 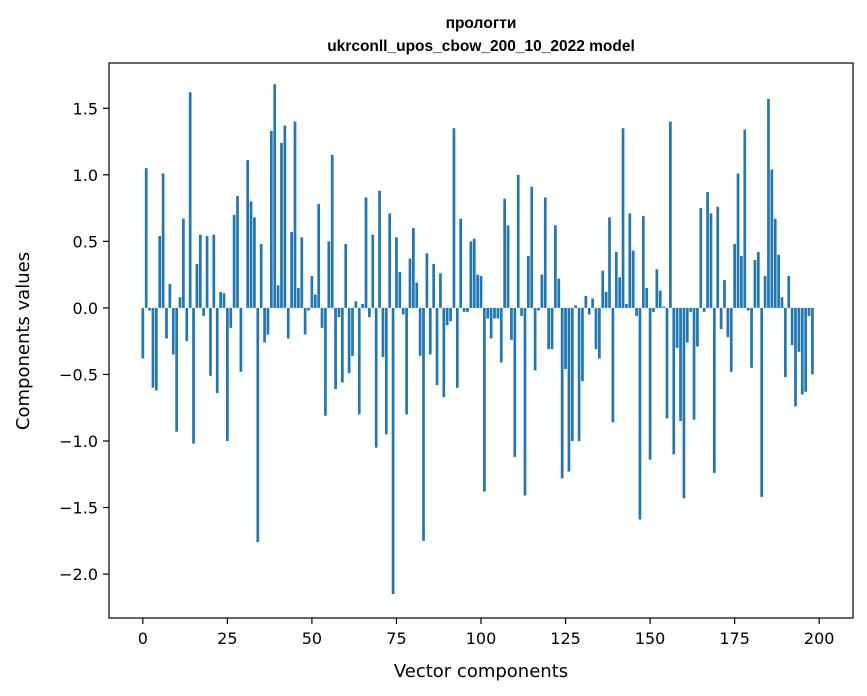 What do you see at coordinates (85, 108) in the screenshot?
I see `y-tick-label: 1.5` at bounding box center [85, 108].